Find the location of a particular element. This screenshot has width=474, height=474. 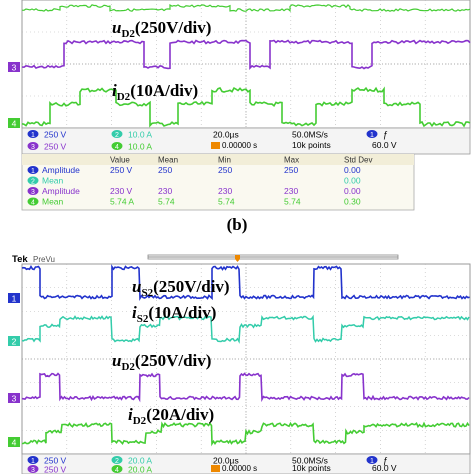

top-ch4-marker-label: 4 is located at coordinates (14, 124).